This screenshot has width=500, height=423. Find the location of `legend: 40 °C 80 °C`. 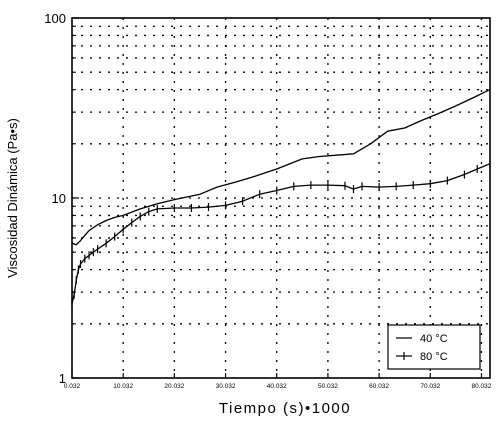

legend: 40 °C 80 °C is located at coordinates (434, 347).